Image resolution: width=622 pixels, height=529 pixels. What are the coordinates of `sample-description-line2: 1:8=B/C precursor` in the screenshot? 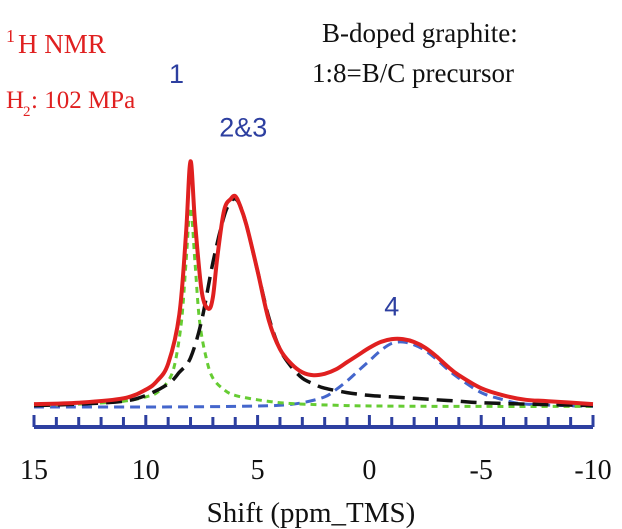 It's located at (413, 73).